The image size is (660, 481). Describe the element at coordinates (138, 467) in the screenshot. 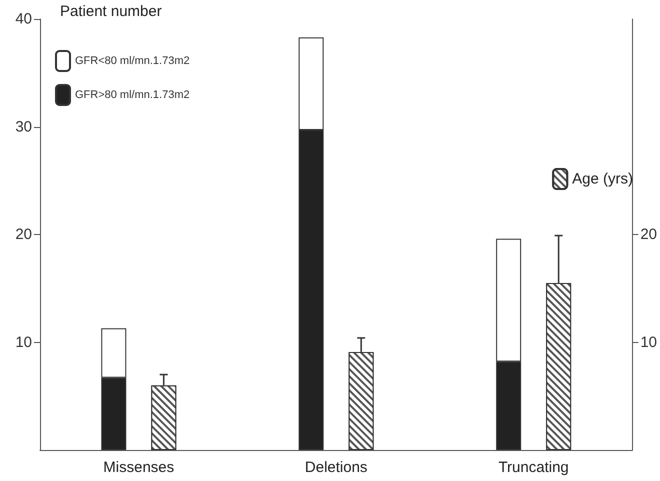

I see `x-tick-label: Missenses` at that location.